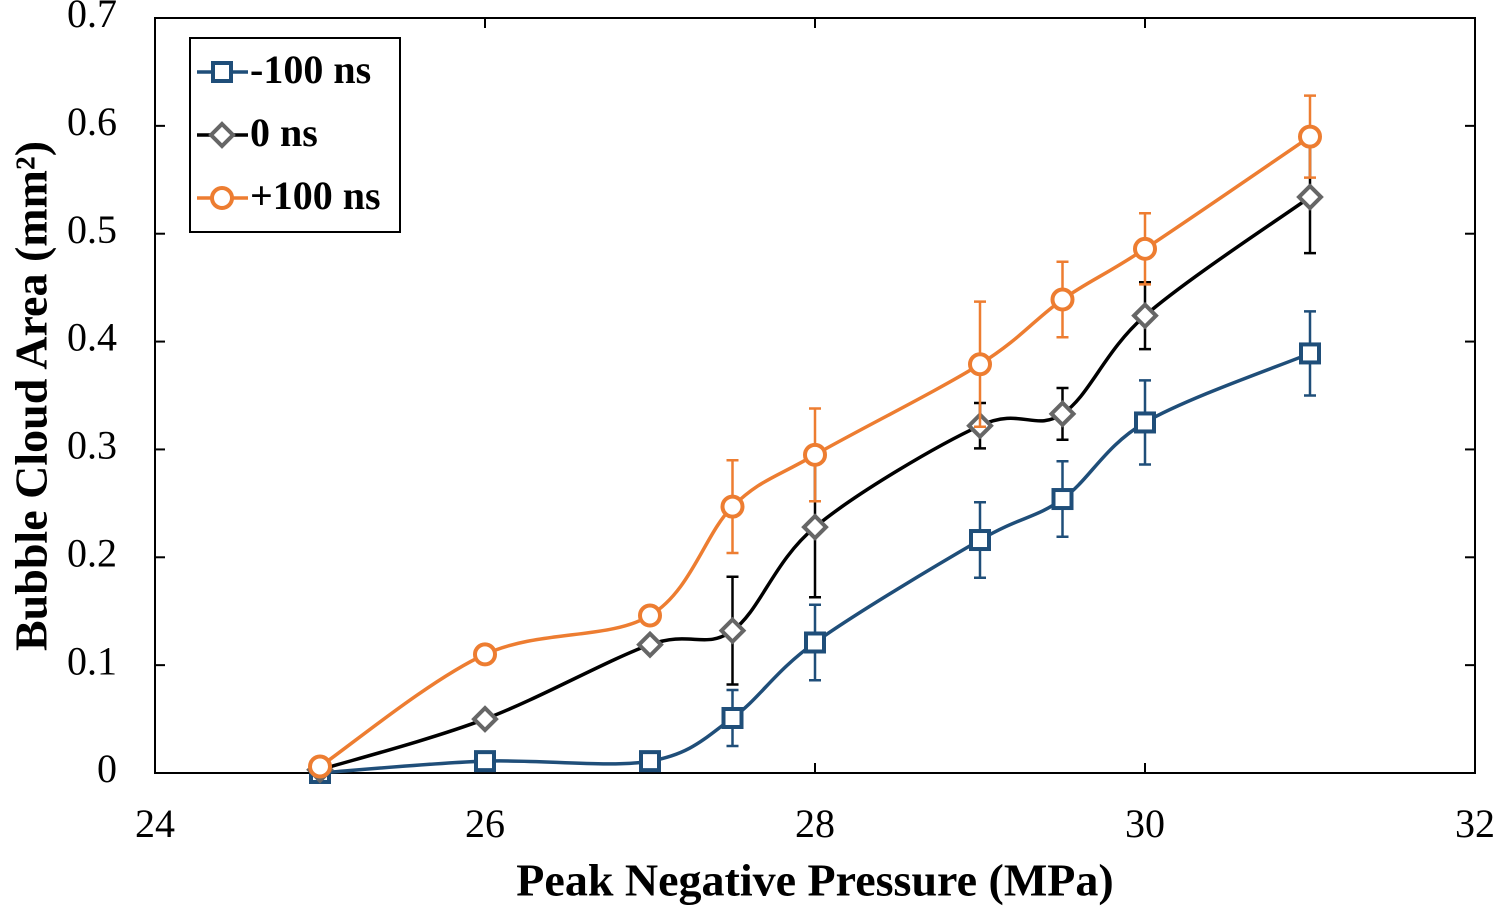  What do you see at coordinates (92, 660) in the screenshot?
I see `y-tick-label: 0.1` at bounding box center [92, 660].